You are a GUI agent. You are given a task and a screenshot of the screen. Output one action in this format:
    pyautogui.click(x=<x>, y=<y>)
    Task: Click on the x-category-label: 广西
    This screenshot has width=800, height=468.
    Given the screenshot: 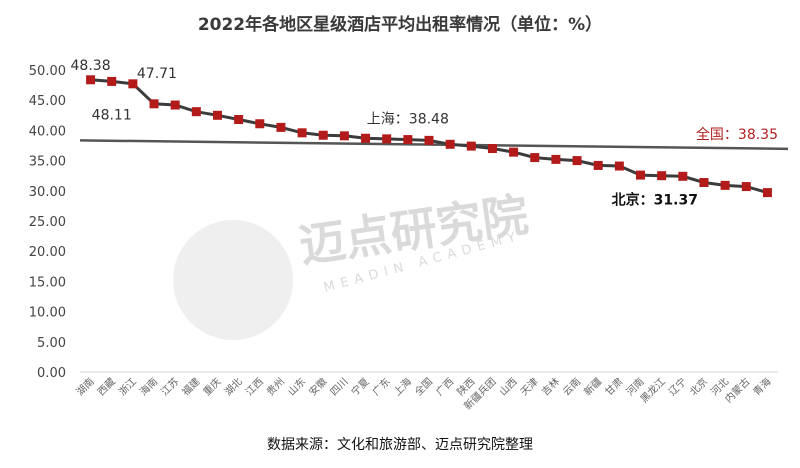 What is the action you would take?
    pyautogui.click(x=445, y=387)
    